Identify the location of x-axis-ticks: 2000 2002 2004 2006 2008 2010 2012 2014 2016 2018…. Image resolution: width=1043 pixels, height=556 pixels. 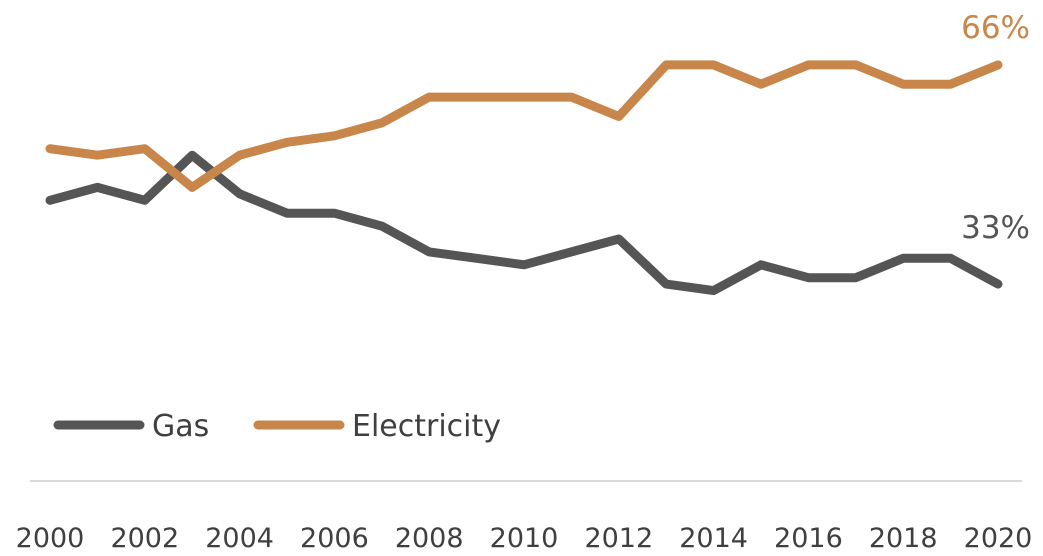
(524, 538).